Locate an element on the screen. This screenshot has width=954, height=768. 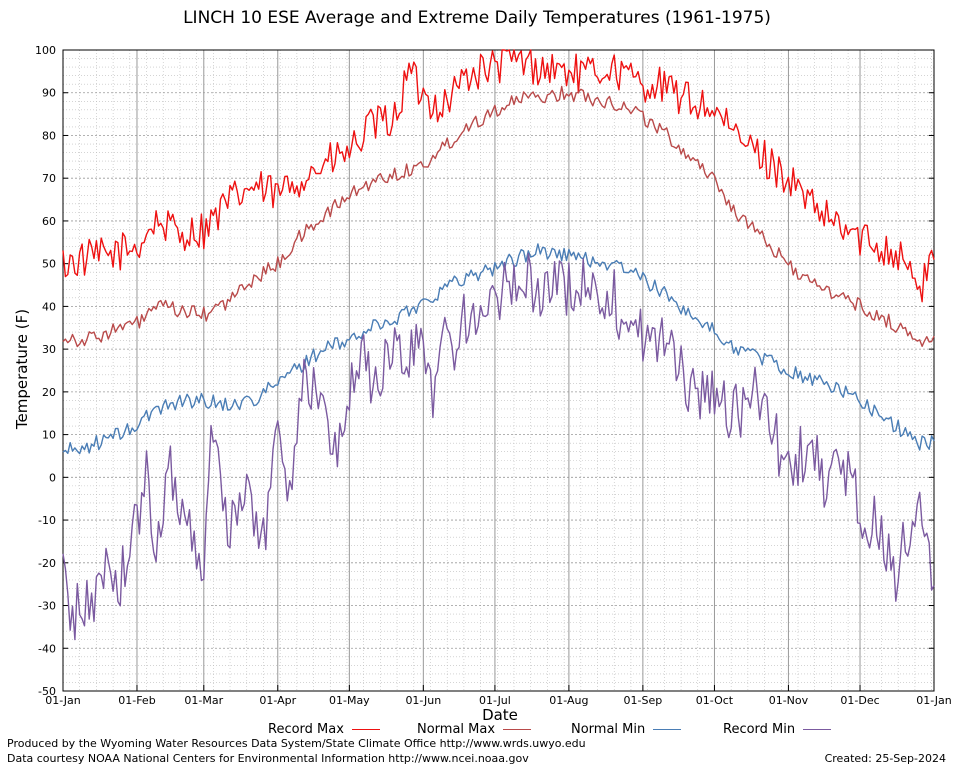
x-tick-label: 01-Feb is located at coordinates (136, 700).